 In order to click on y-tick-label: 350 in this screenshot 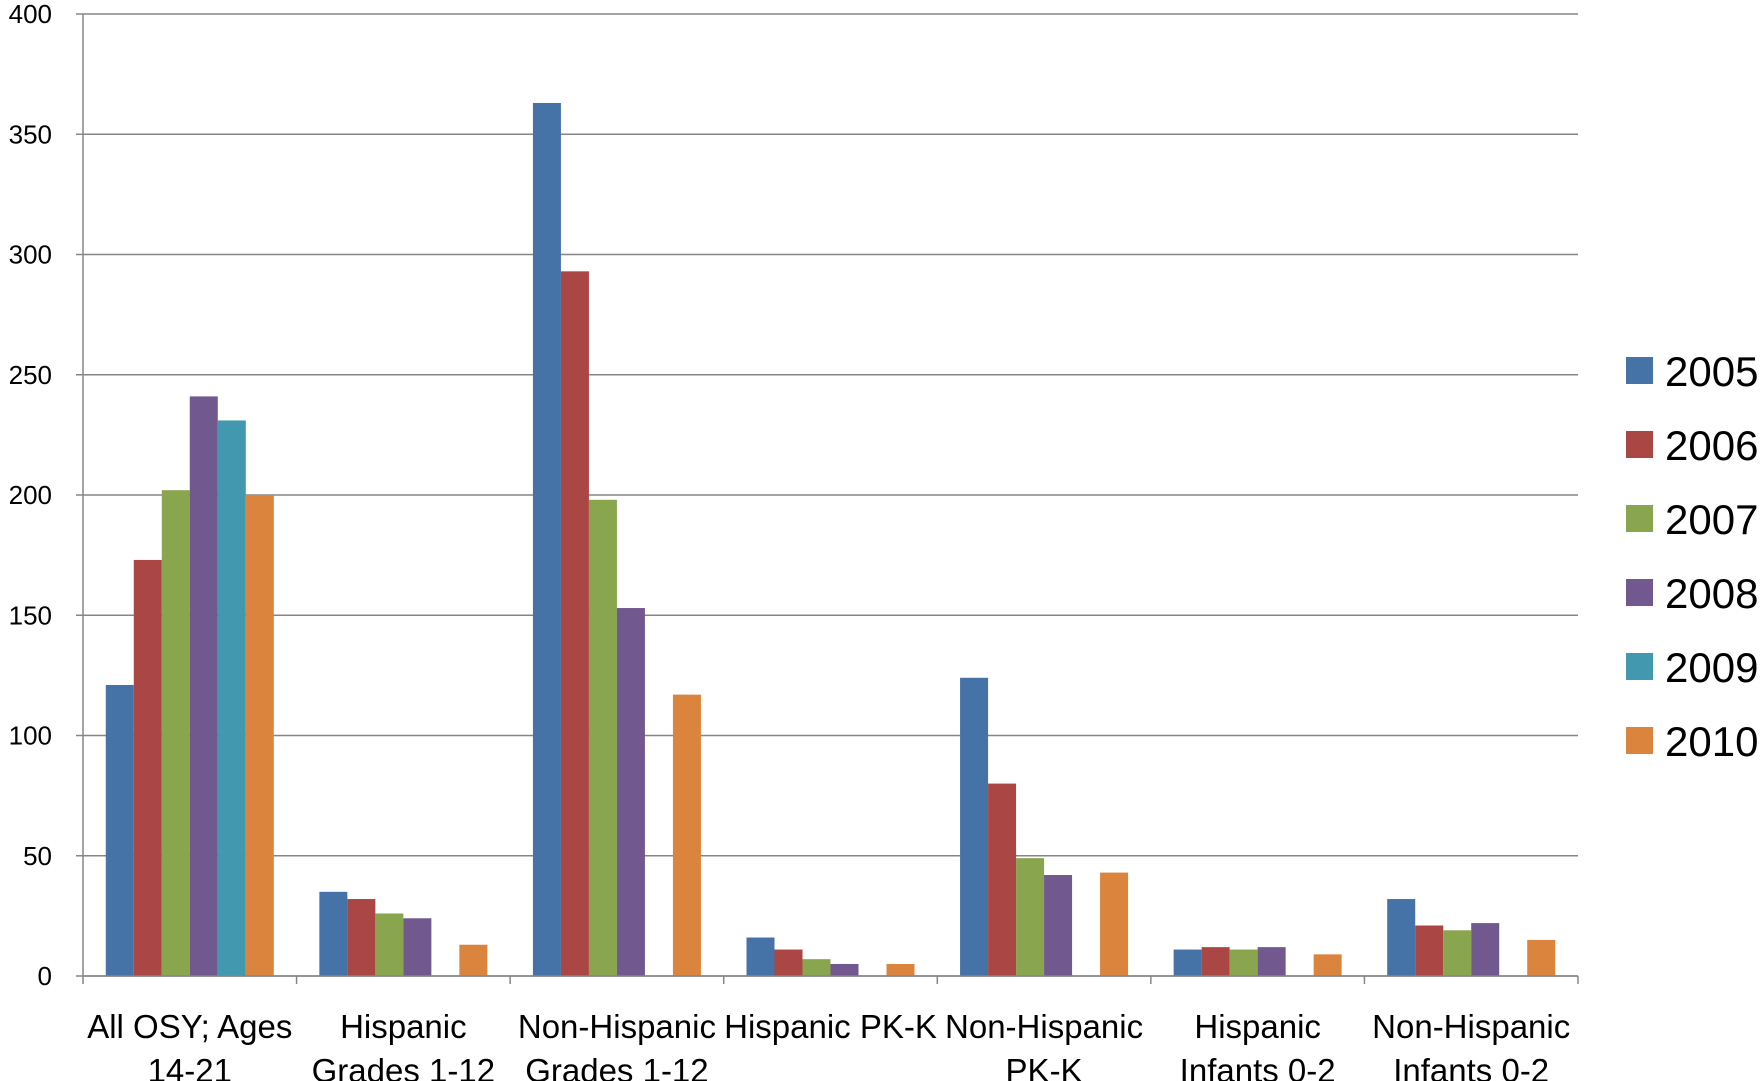, I will do `click(30, 134)`.